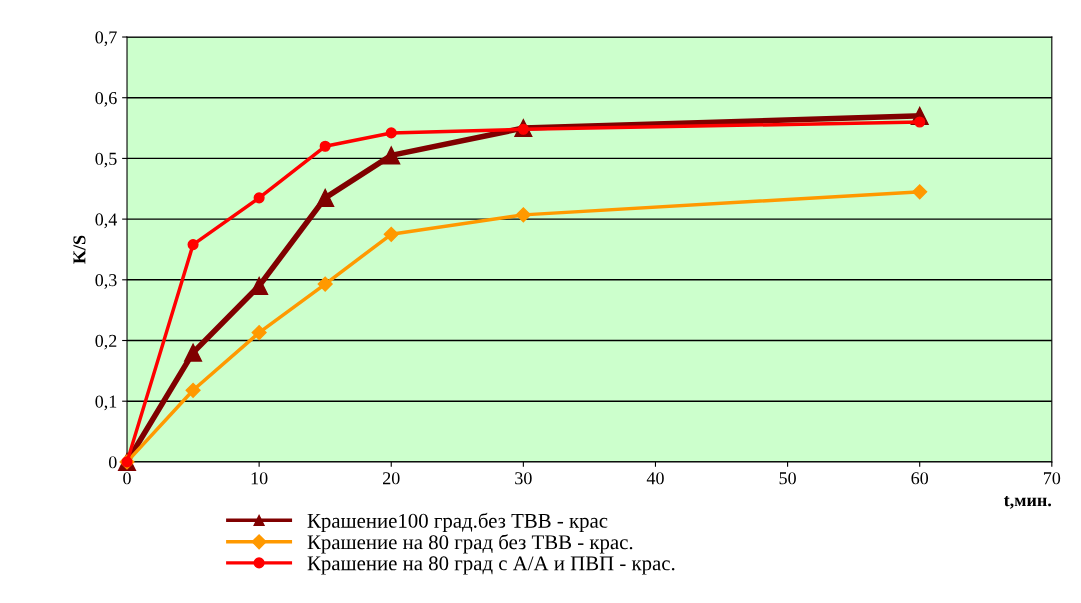  What do you see at coordinates (106, 160) in the screenshot?
I see `y-tick-label: 0,5` at bounding box center [106, 160].